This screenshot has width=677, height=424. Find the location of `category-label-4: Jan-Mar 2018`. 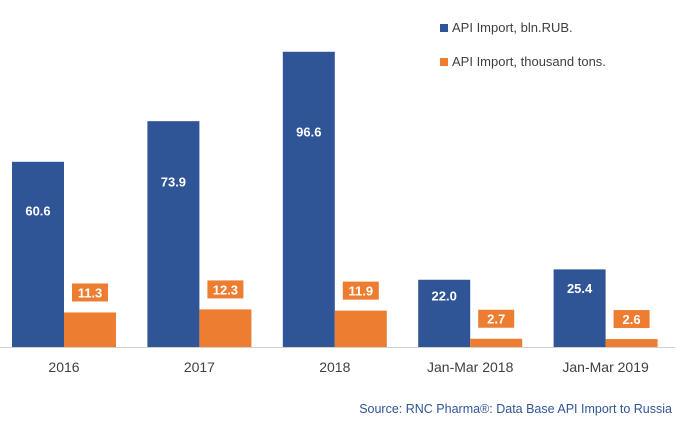

category-label-4: Jan-Mar 2018 is located at coordinates (470, 367).